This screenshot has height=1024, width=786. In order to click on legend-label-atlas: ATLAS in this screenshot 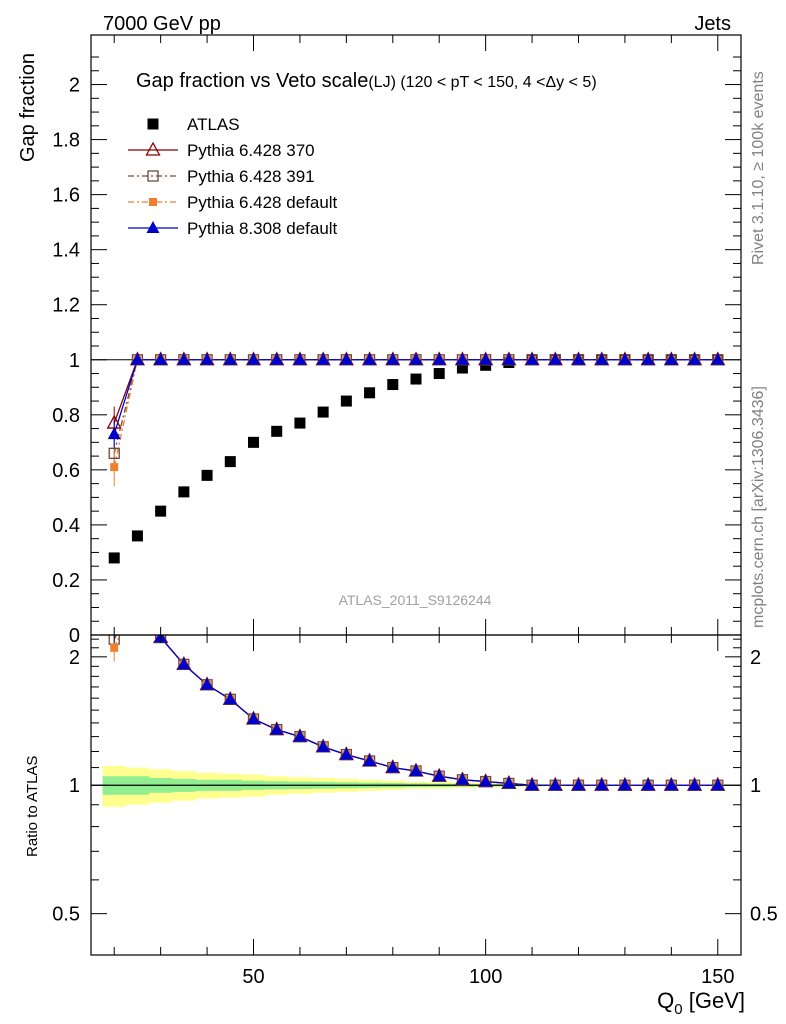, I will do `click(213, 124)`.